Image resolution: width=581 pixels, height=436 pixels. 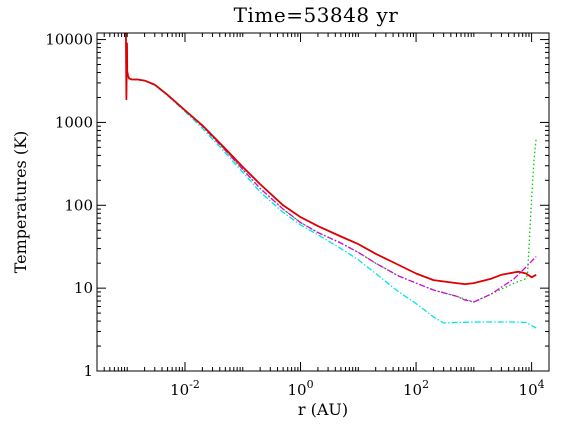 What do you see at coordinates (185, 388) in the screenshot?
I see `x-tick-label: 10⁻²` at bounding box center [185, 388].